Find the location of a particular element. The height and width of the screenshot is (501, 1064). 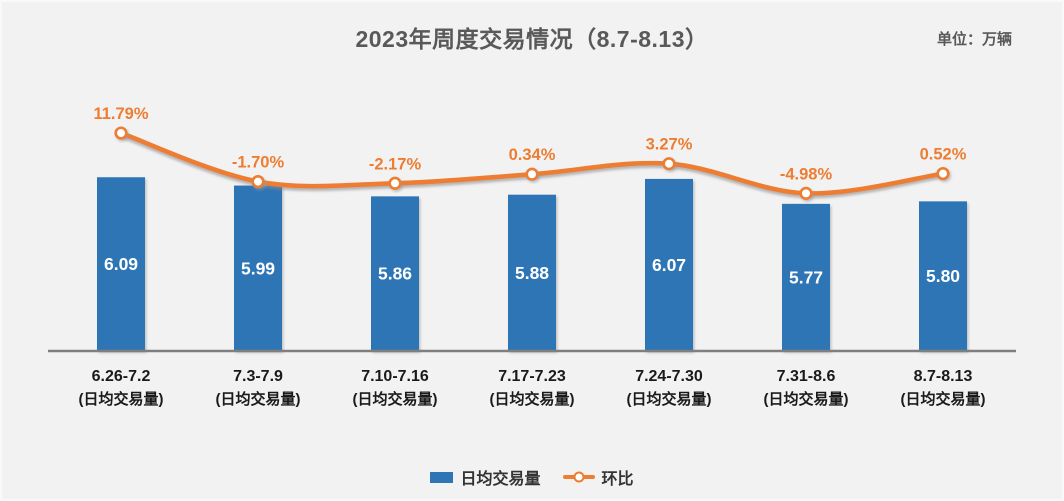

line-marker-swatch-icon is located at coordinates (578, 477).